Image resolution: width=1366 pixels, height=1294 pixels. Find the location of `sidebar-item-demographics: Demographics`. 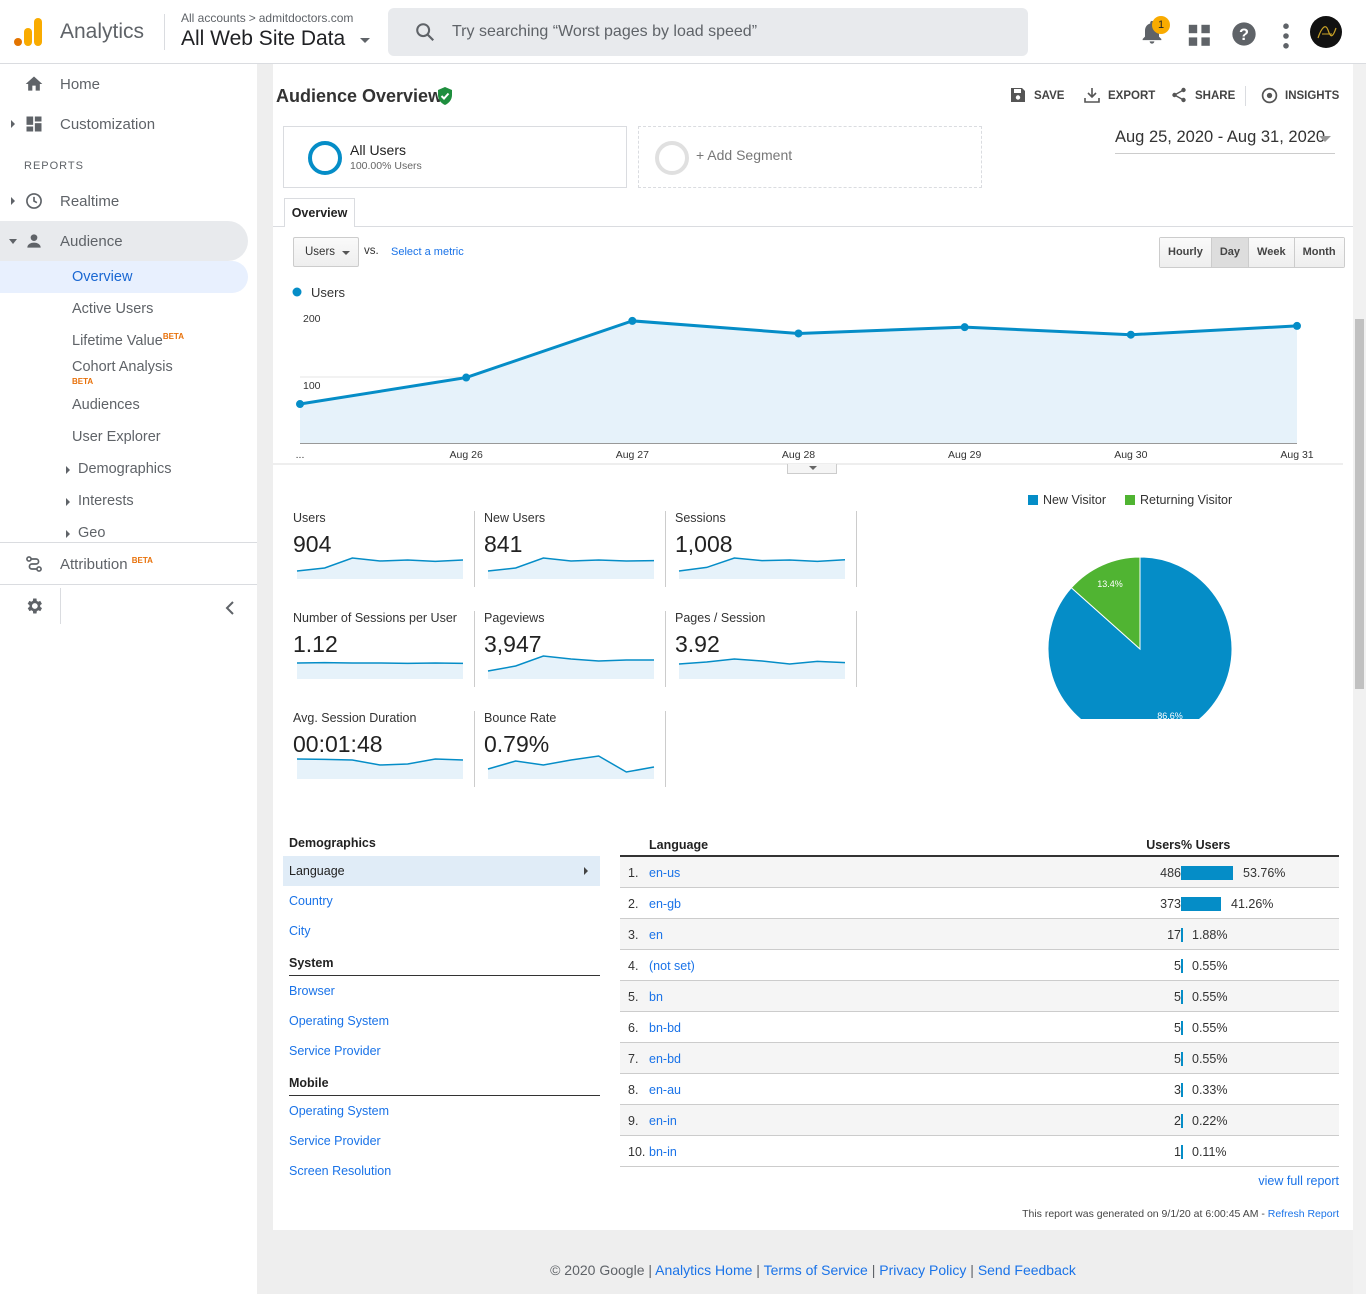

sidebar-item-demographics: Demographics is located at coordinates (124, 469).